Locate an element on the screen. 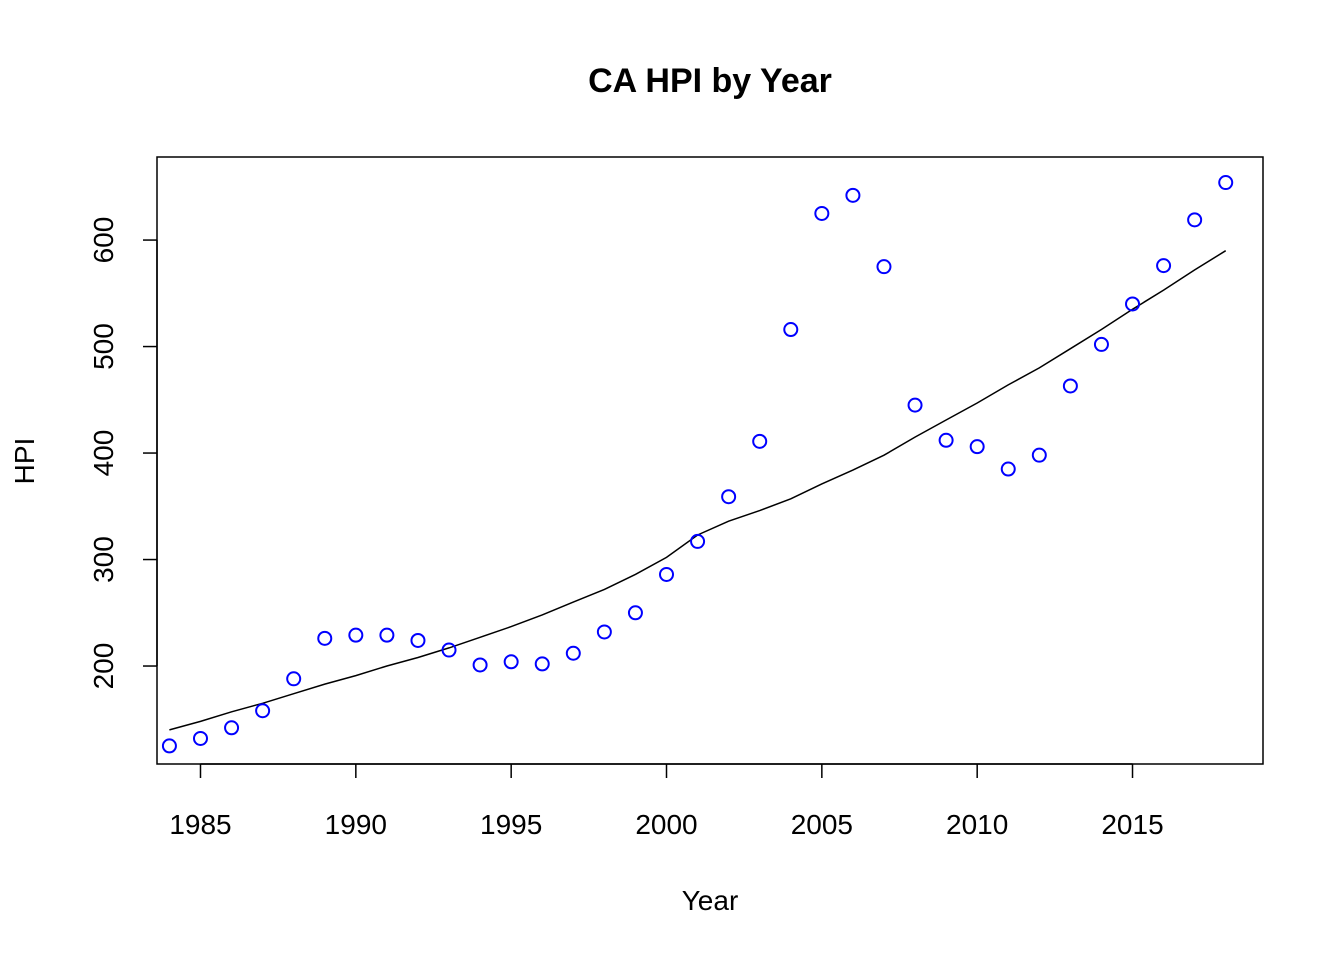 This screenshot has height=960, width=1344. y-tick-label: 500 is located at coordinates (103, 346).